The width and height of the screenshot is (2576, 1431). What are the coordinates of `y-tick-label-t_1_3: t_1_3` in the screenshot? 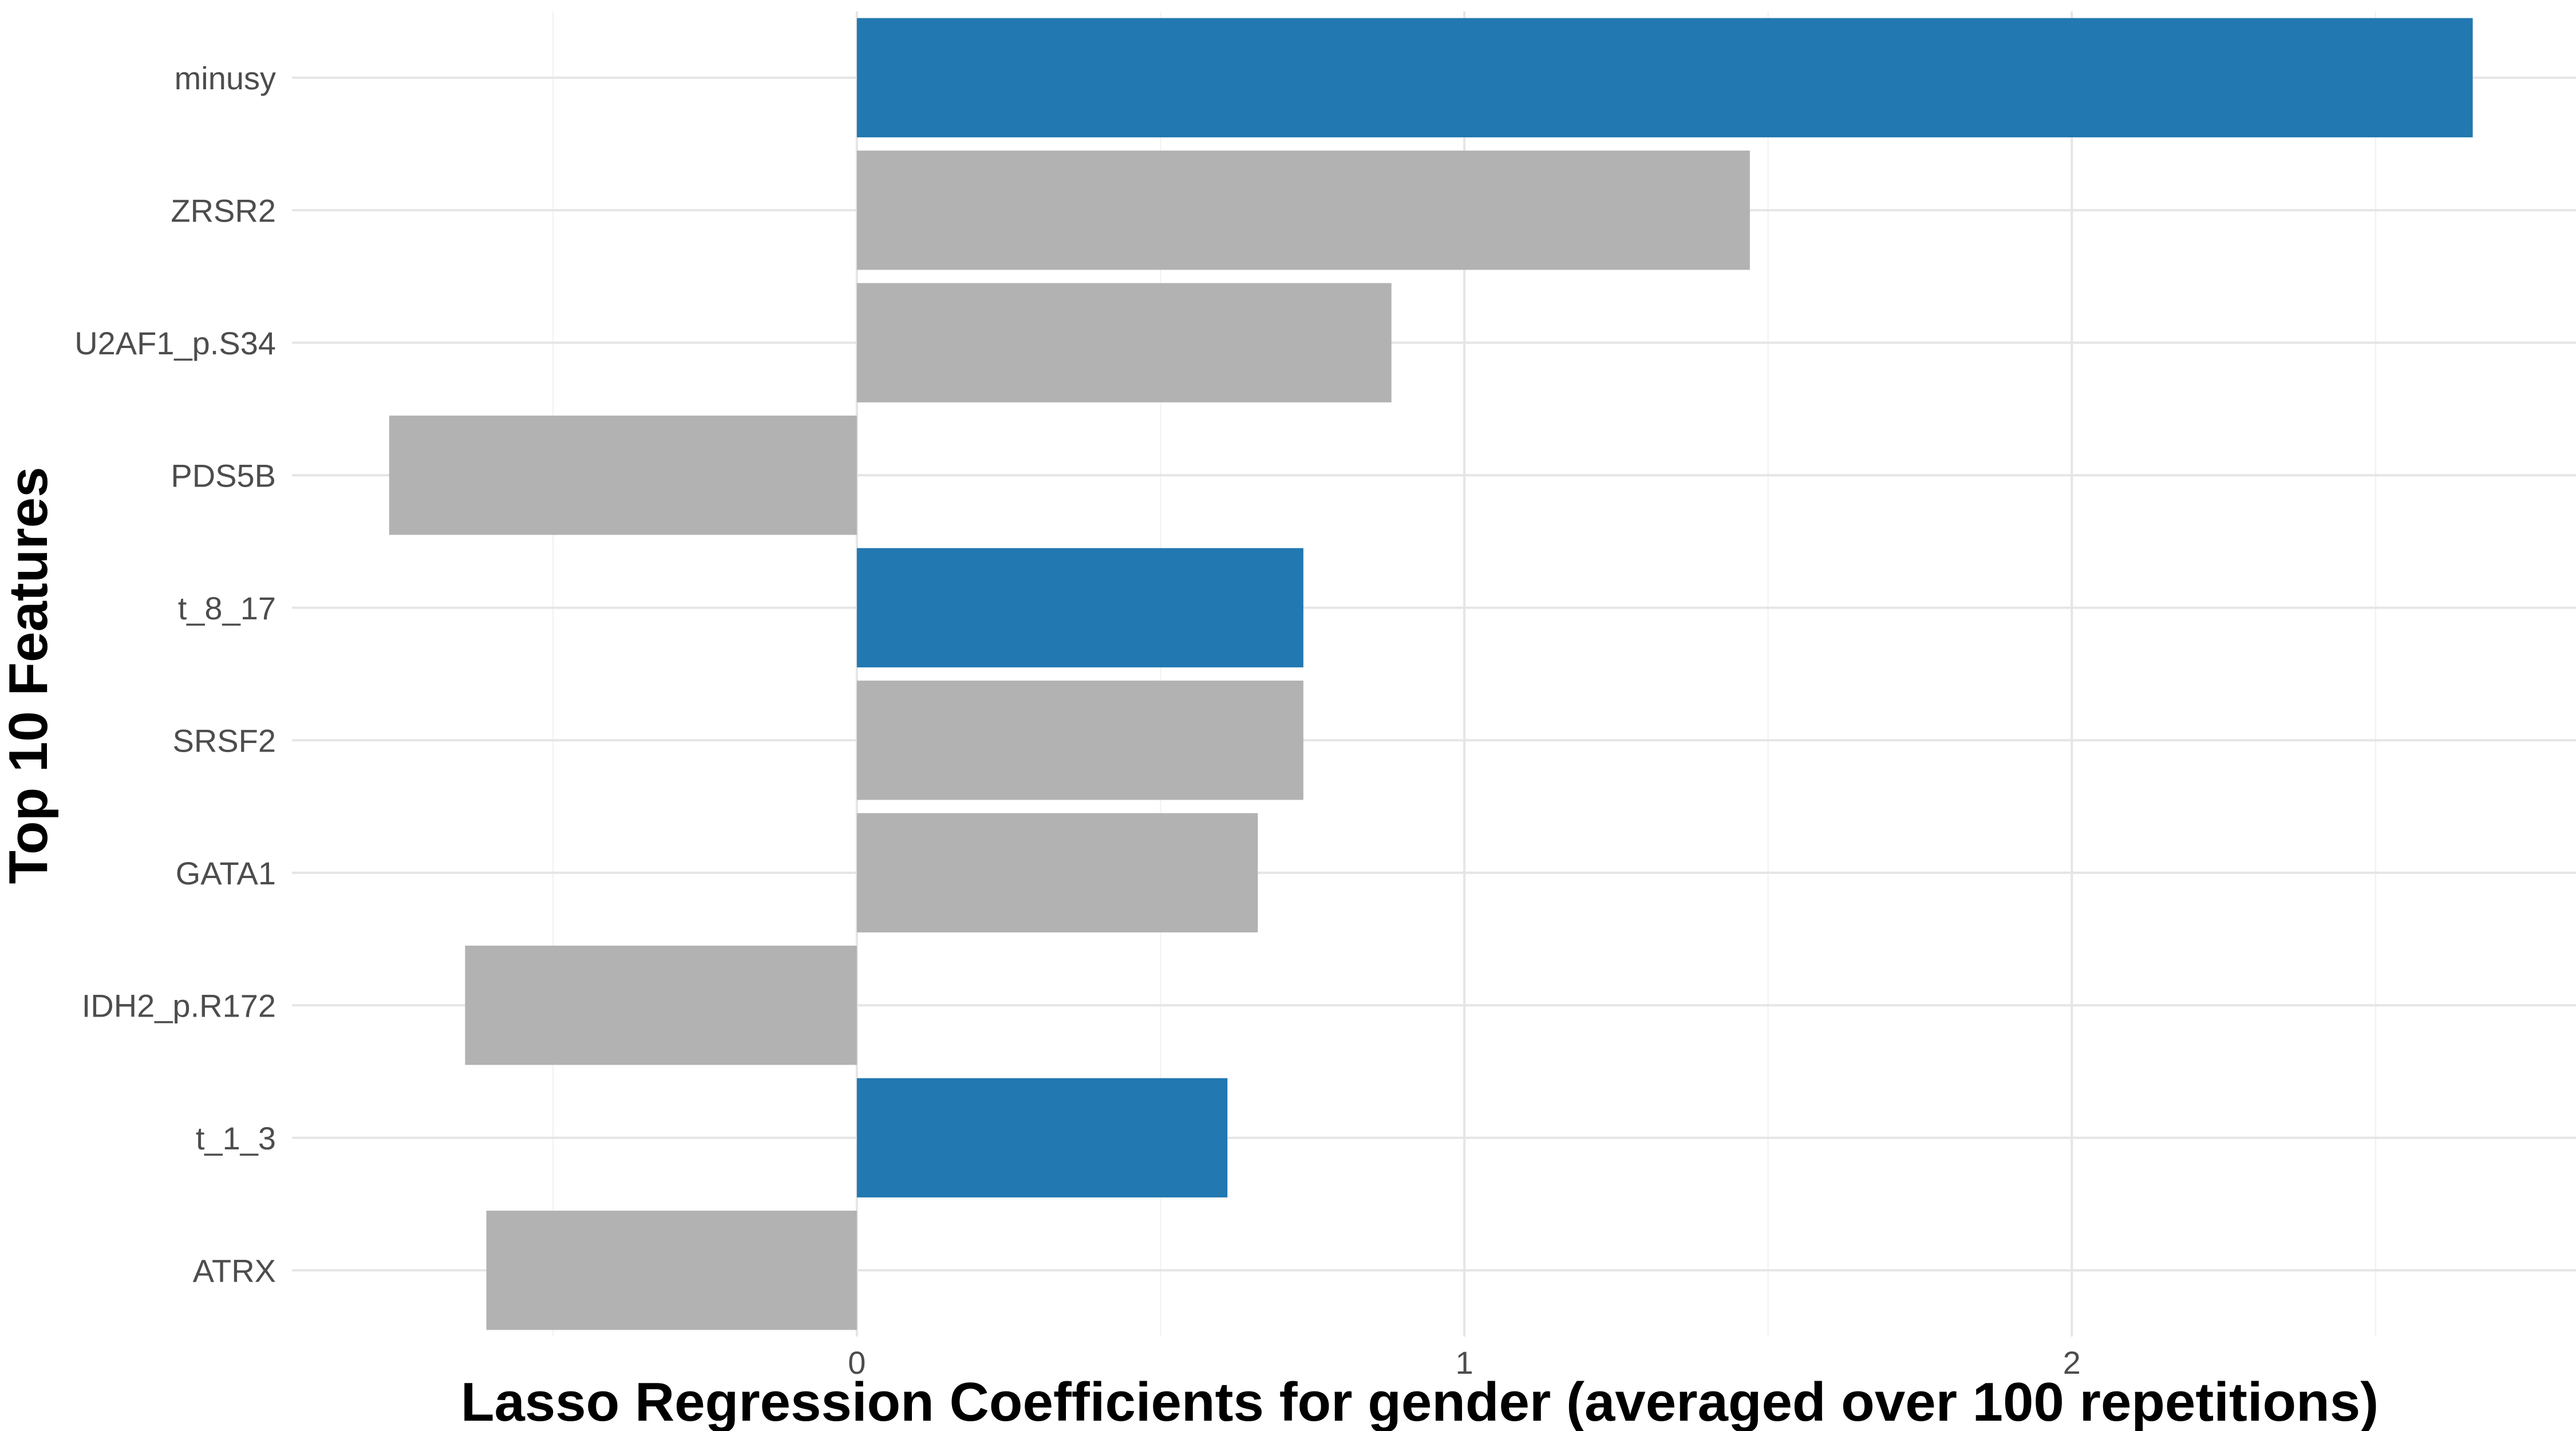 It's located at (236, 1138).